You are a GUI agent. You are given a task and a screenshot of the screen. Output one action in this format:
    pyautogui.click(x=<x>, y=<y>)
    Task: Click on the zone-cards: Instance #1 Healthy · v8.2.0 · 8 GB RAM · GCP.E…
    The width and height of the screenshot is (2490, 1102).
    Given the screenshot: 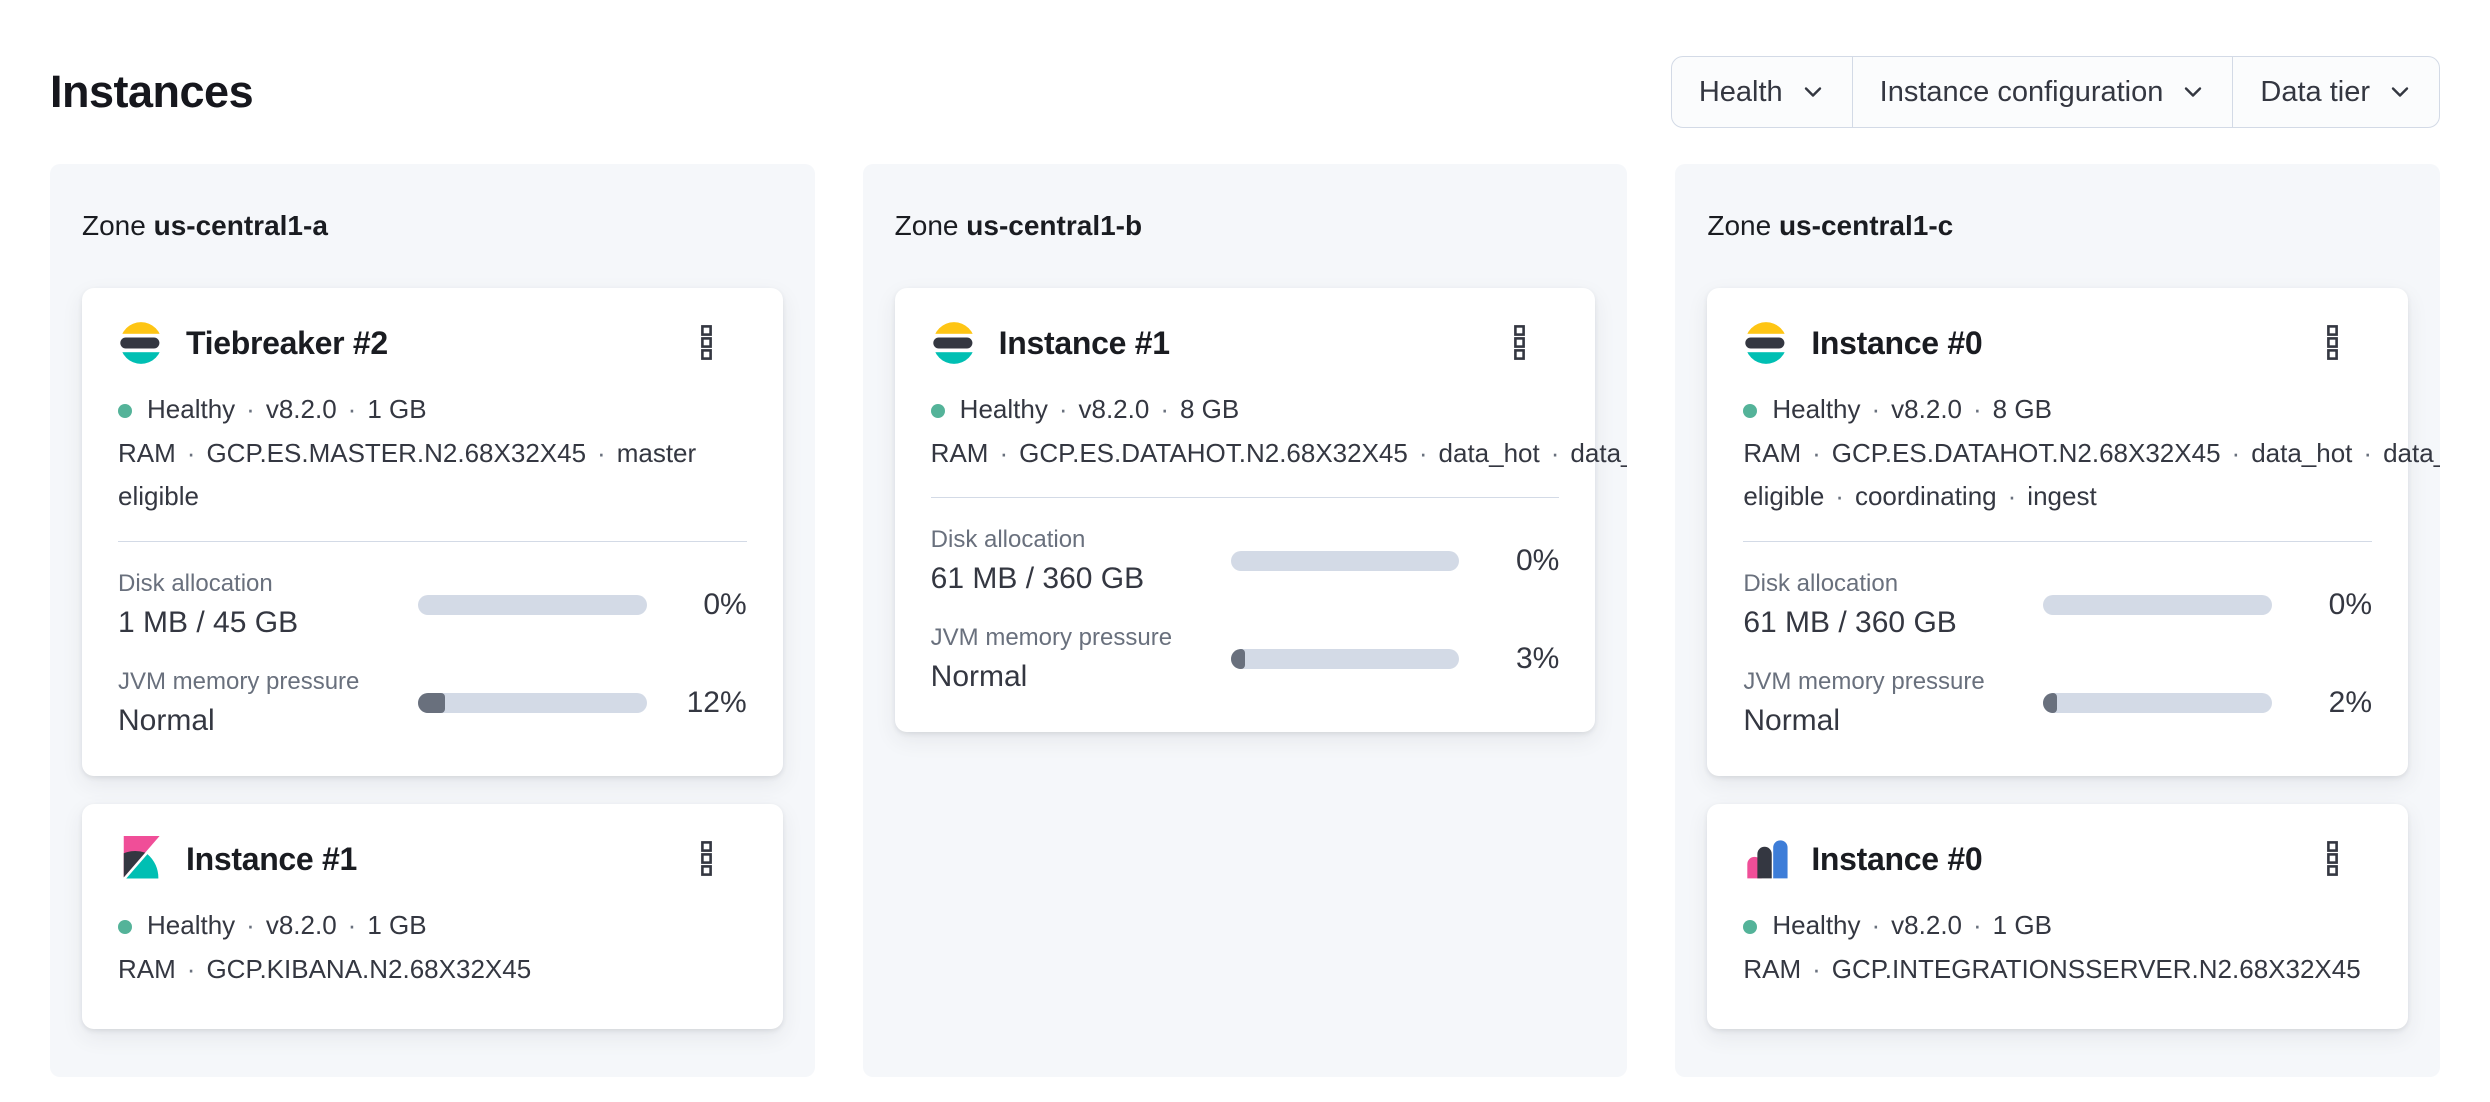 What is the action you would take?
    pyautogui.click(x=1260, y=510)
    